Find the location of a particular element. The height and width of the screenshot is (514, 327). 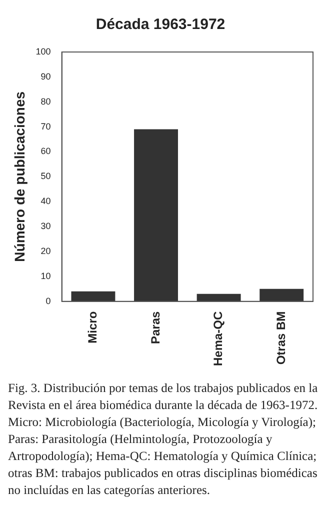

y-tick-label: 70 is located at coordinates (45, 126).